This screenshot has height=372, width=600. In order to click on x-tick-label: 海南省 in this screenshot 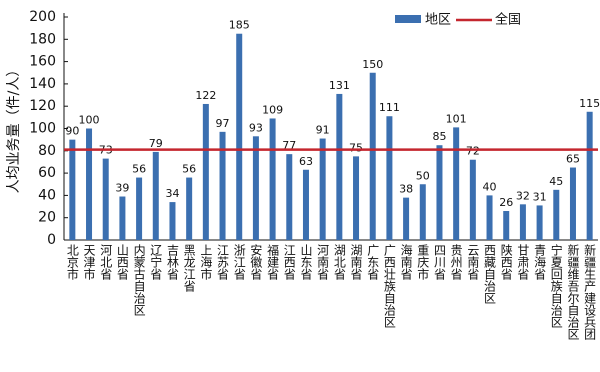, I will do `click(406, 261)`.